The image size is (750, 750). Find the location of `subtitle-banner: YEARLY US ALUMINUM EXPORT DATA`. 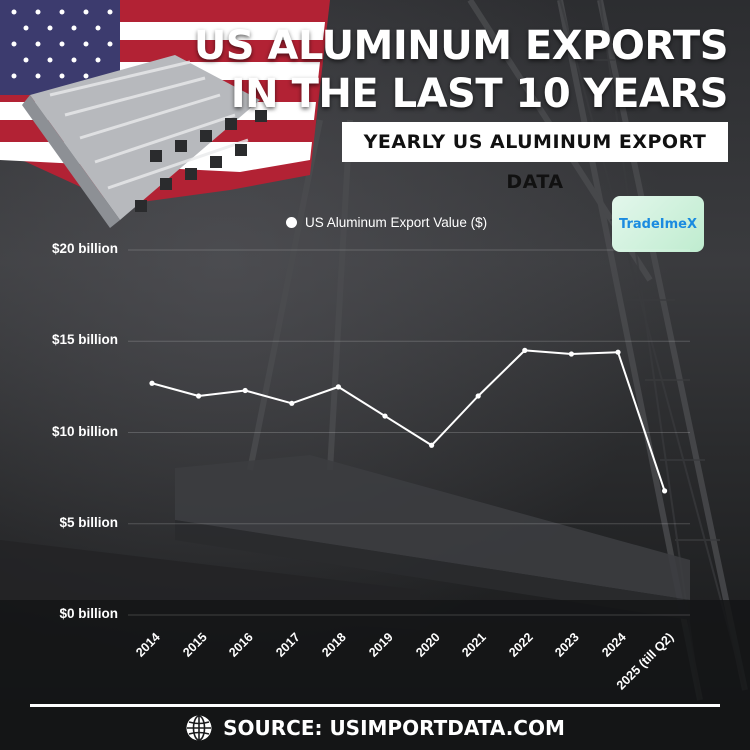

subtitle-banner: YEARLY US ALUMINUM EXPORT DATA is located at coordinates (535, 157).